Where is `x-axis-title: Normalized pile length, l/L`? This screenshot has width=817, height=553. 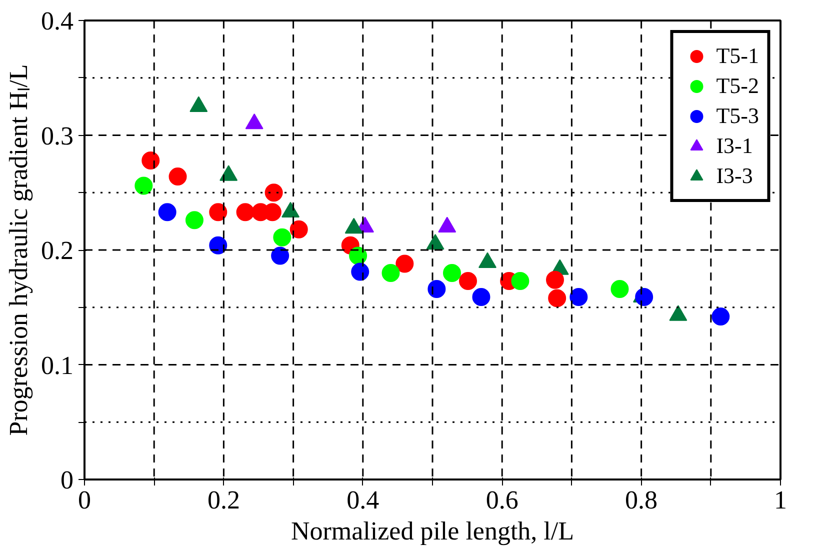 x-axis-title: Normalized pile length, l/L is located at coordinates (432, 531).